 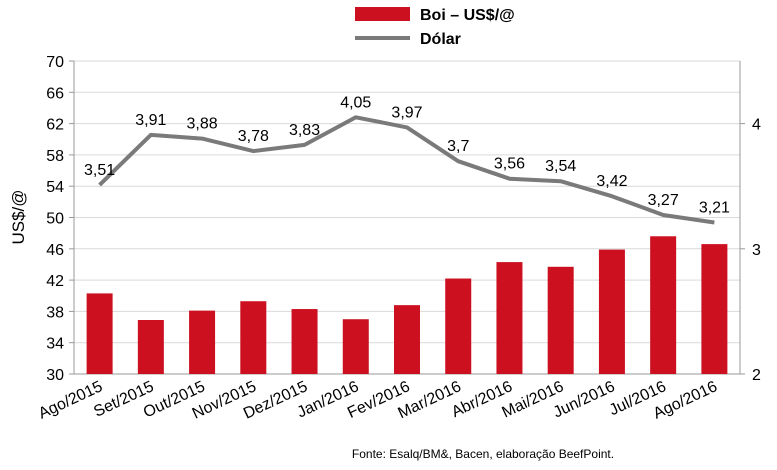 What do you see at coordinates (408, 39) in the screenshot?
I see `legend-item-dolar: Dólar` at bounding box center [408, 39].